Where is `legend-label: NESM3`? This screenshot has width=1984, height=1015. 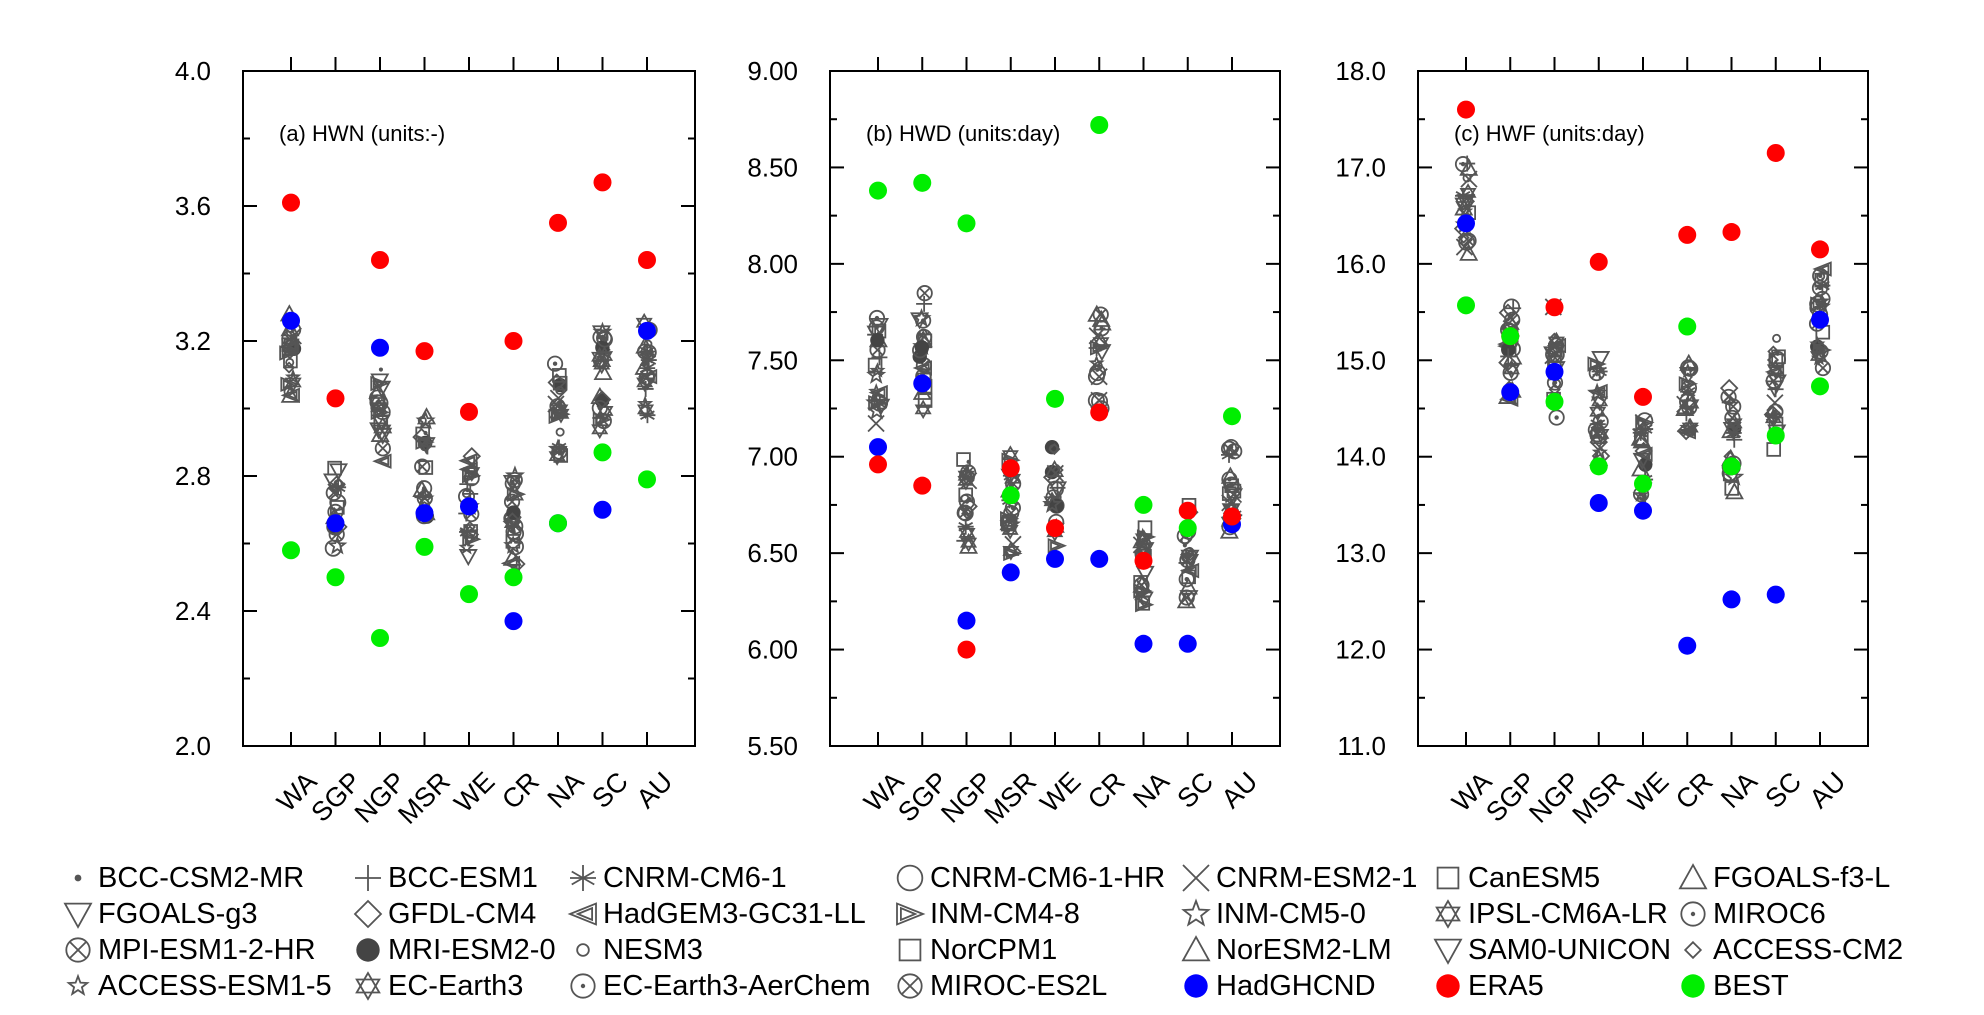
legend-label: NESM3 is located at coordinates (653, 949).